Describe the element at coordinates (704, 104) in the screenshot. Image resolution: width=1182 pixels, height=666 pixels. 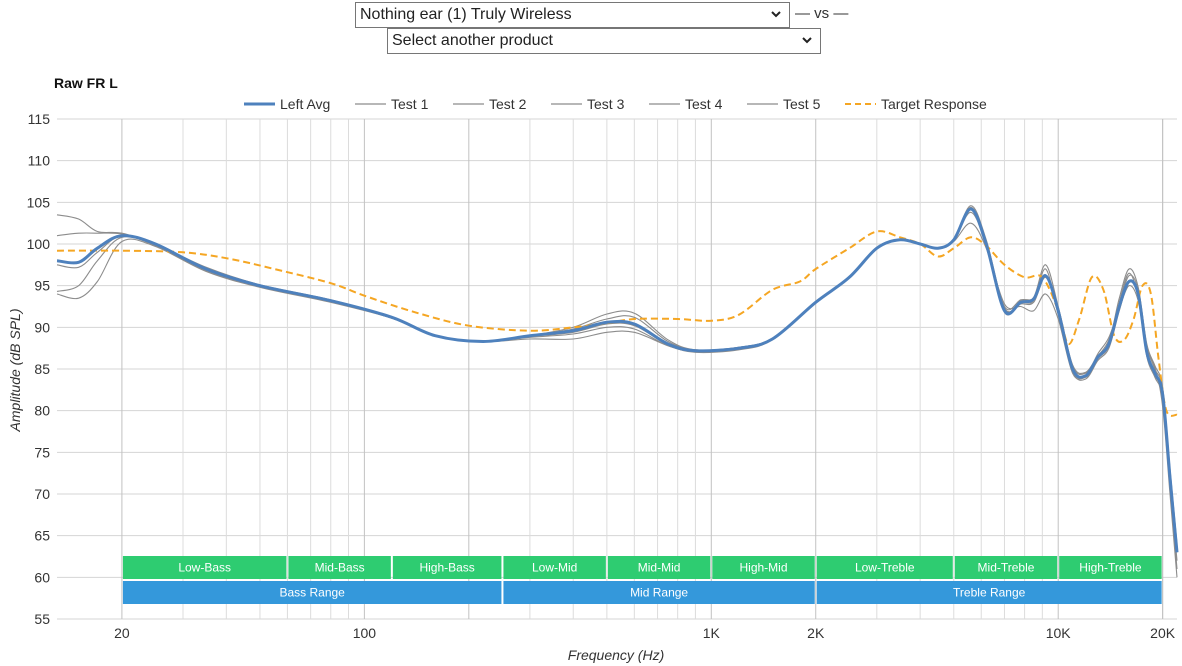
I see `legend-label: Test 4` at that location.